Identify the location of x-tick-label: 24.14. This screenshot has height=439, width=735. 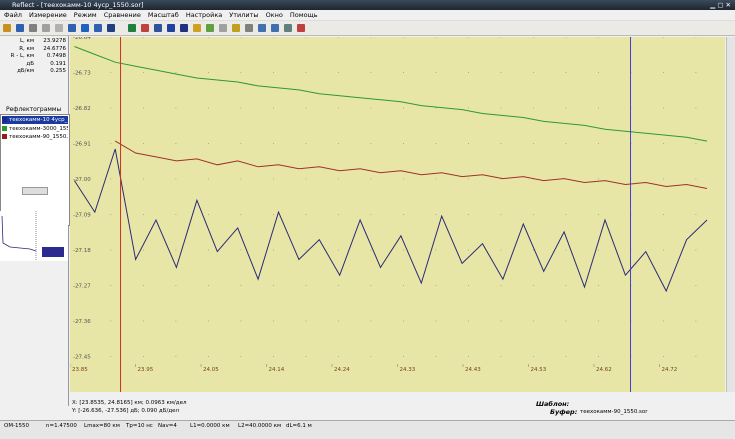
(277, 370).